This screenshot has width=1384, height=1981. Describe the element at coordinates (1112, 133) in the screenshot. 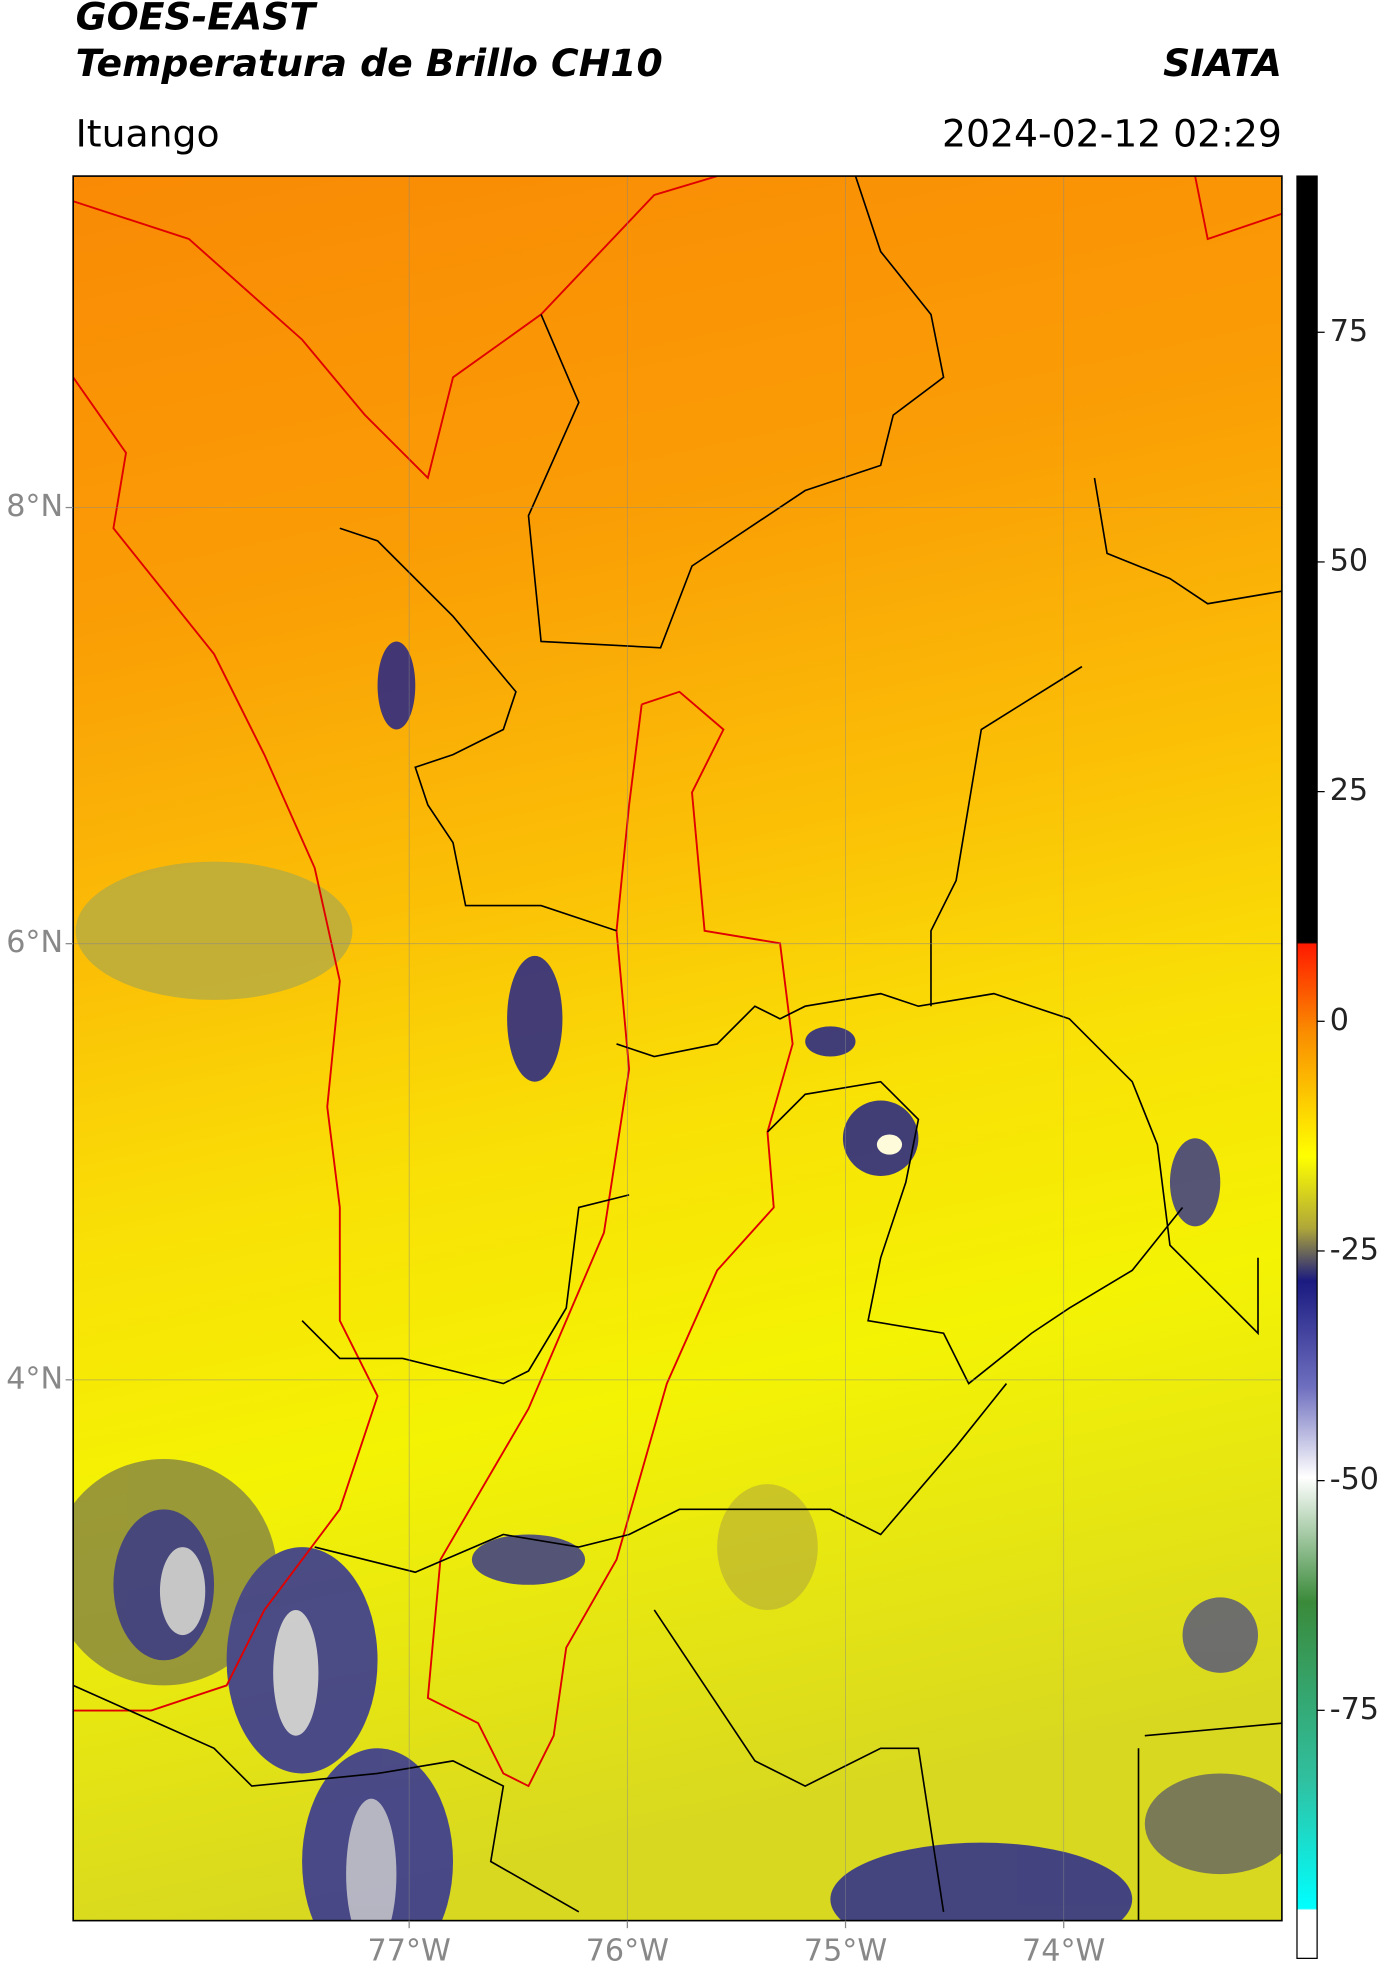

I see `datetime: 2024-02-12 02:29` at that location.